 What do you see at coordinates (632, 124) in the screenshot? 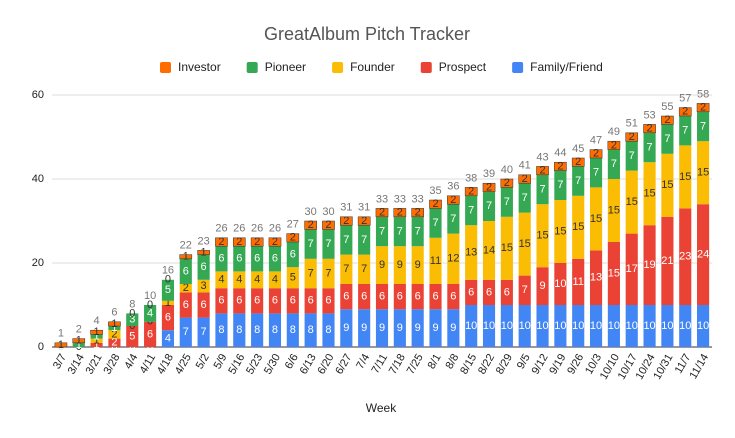
I see `total-label: 51` at bounding box center [632, 124].